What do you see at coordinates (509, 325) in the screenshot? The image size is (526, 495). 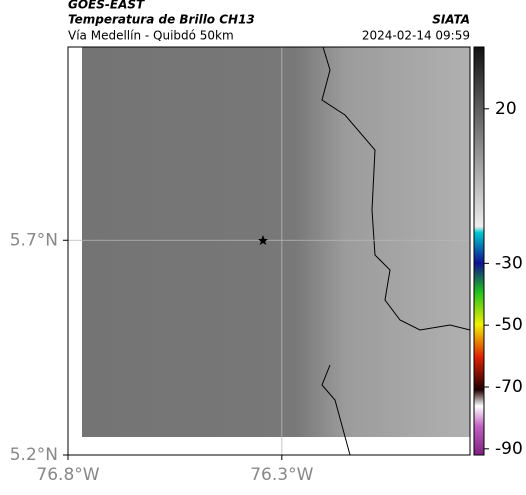 I see `colorbar-tick-label: -50` at bounding box center [509, 325].